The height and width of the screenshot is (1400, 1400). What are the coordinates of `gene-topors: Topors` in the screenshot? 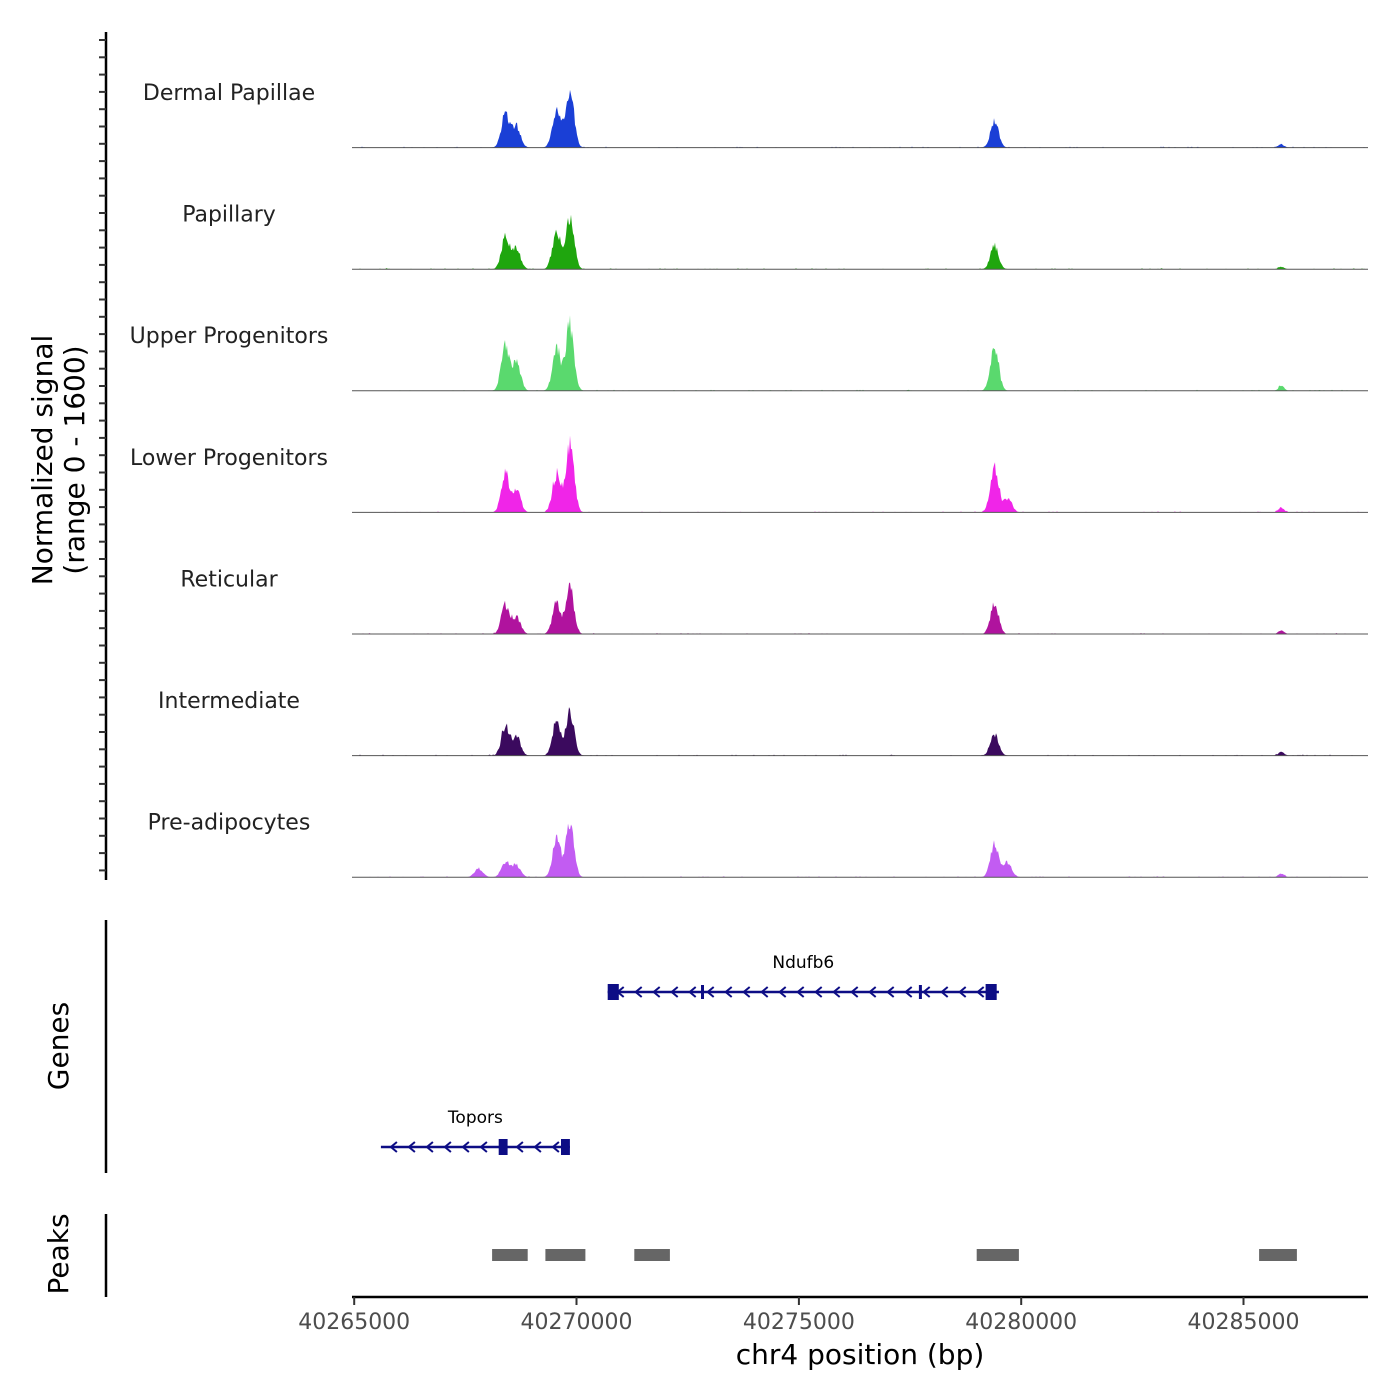 It's located at (475, 1131).